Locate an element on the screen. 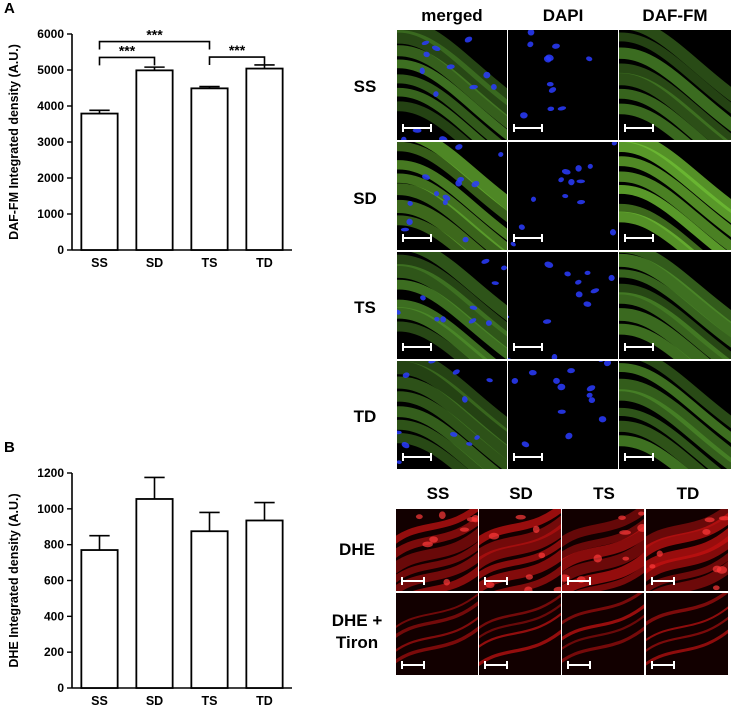  dhe-micrograph-dhe-ts is located at coordinates (603, 550).